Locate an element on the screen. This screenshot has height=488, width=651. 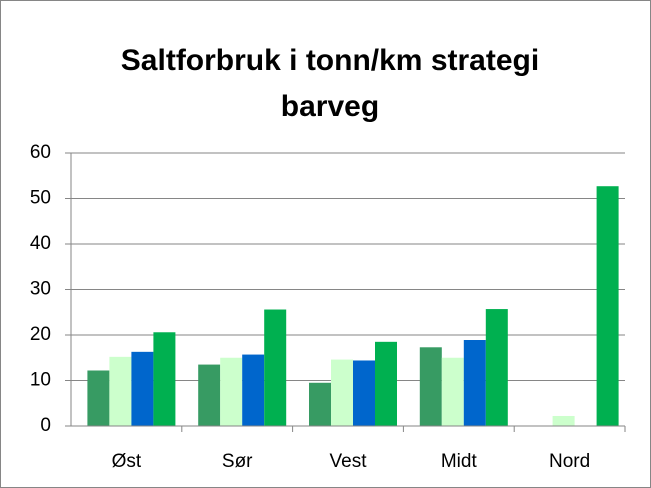
y-tick-label: 0 is located at coordinates (45, 425).